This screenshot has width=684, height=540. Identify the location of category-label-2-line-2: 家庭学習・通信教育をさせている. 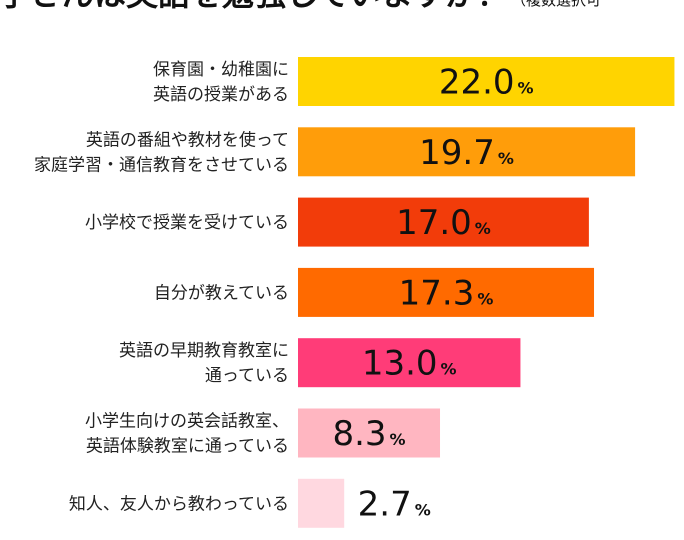
(161, 165).